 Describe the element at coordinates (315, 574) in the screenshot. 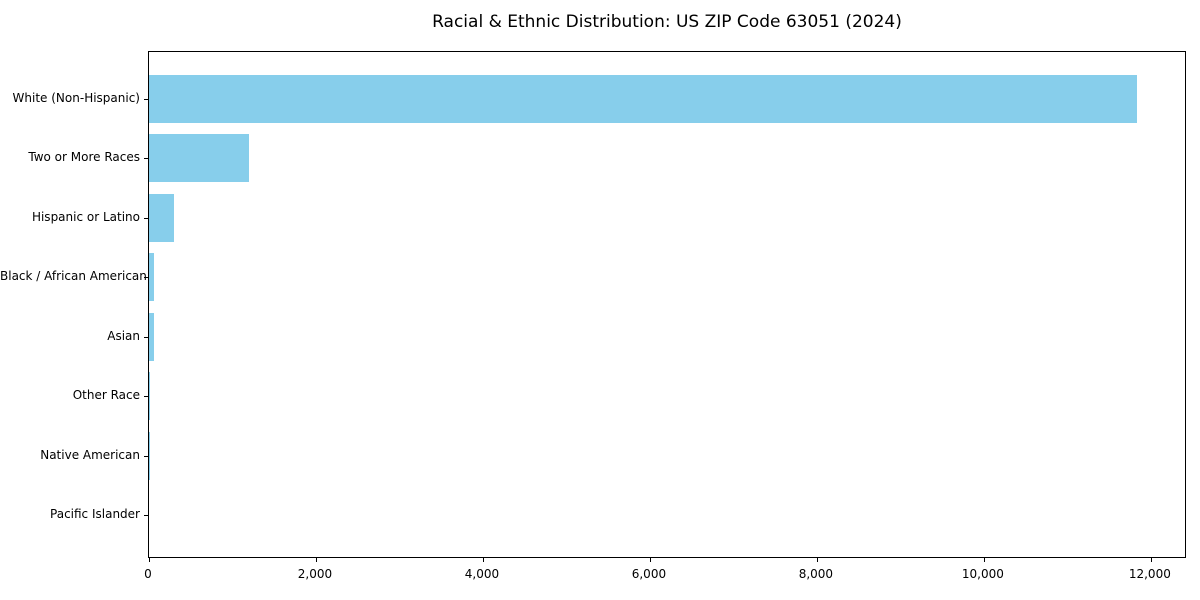

I see `x-axis-tick-label: 2,000` at that location.